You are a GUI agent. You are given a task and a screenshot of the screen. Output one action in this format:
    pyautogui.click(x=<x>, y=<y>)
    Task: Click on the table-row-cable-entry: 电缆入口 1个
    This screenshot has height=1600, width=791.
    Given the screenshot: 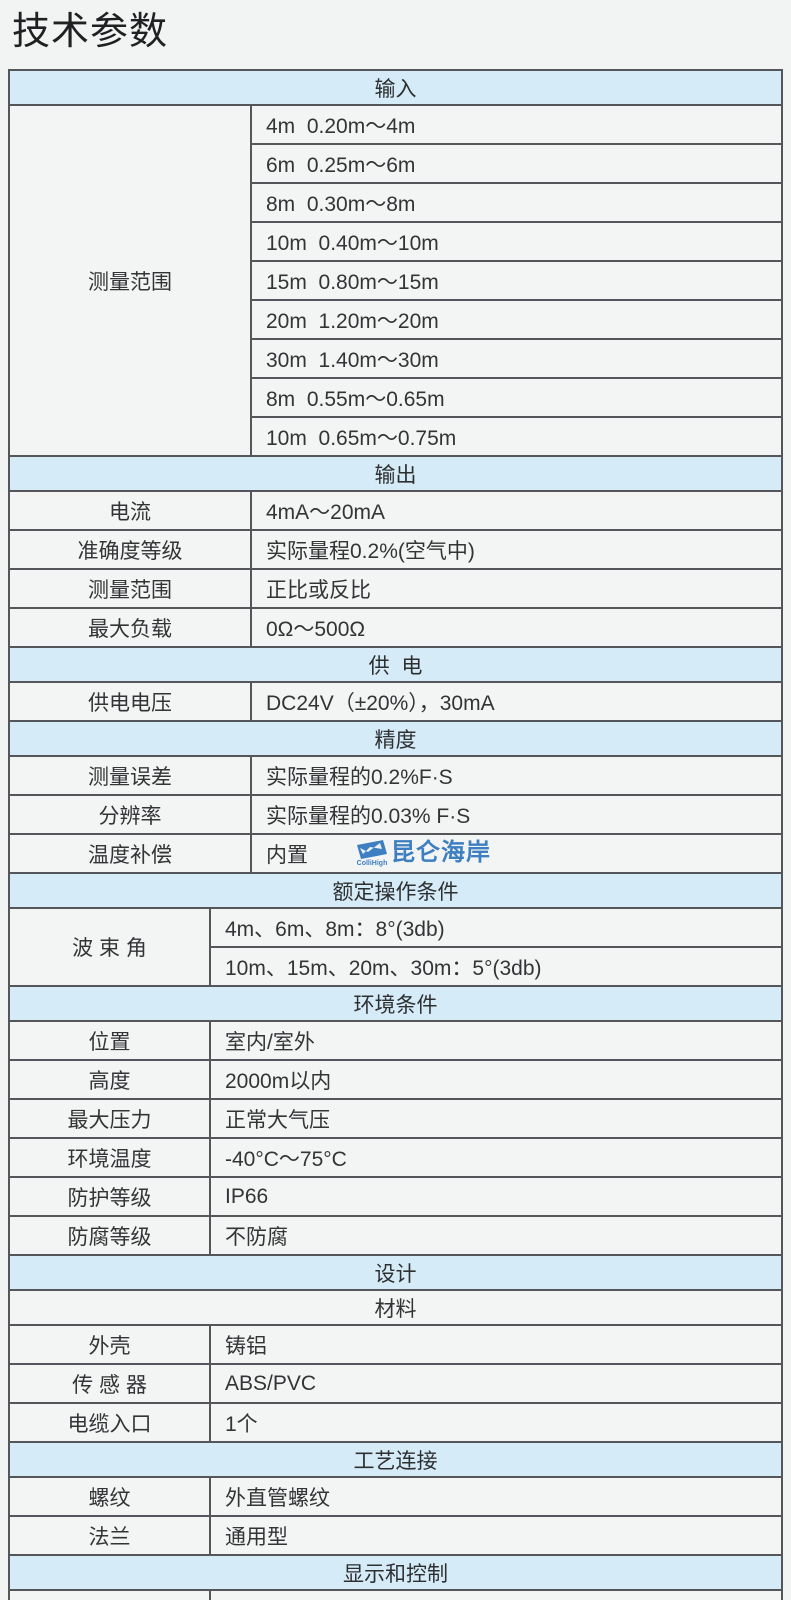 What is the action you would take?
    pyautogui.click(x=395, y=1421)
    